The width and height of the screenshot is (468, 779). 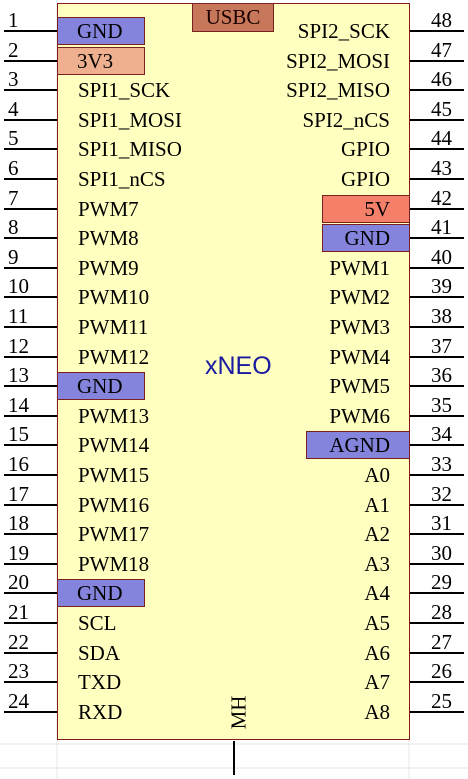 I want to click on left-pin-number: 21, so click(x=18, y=612).